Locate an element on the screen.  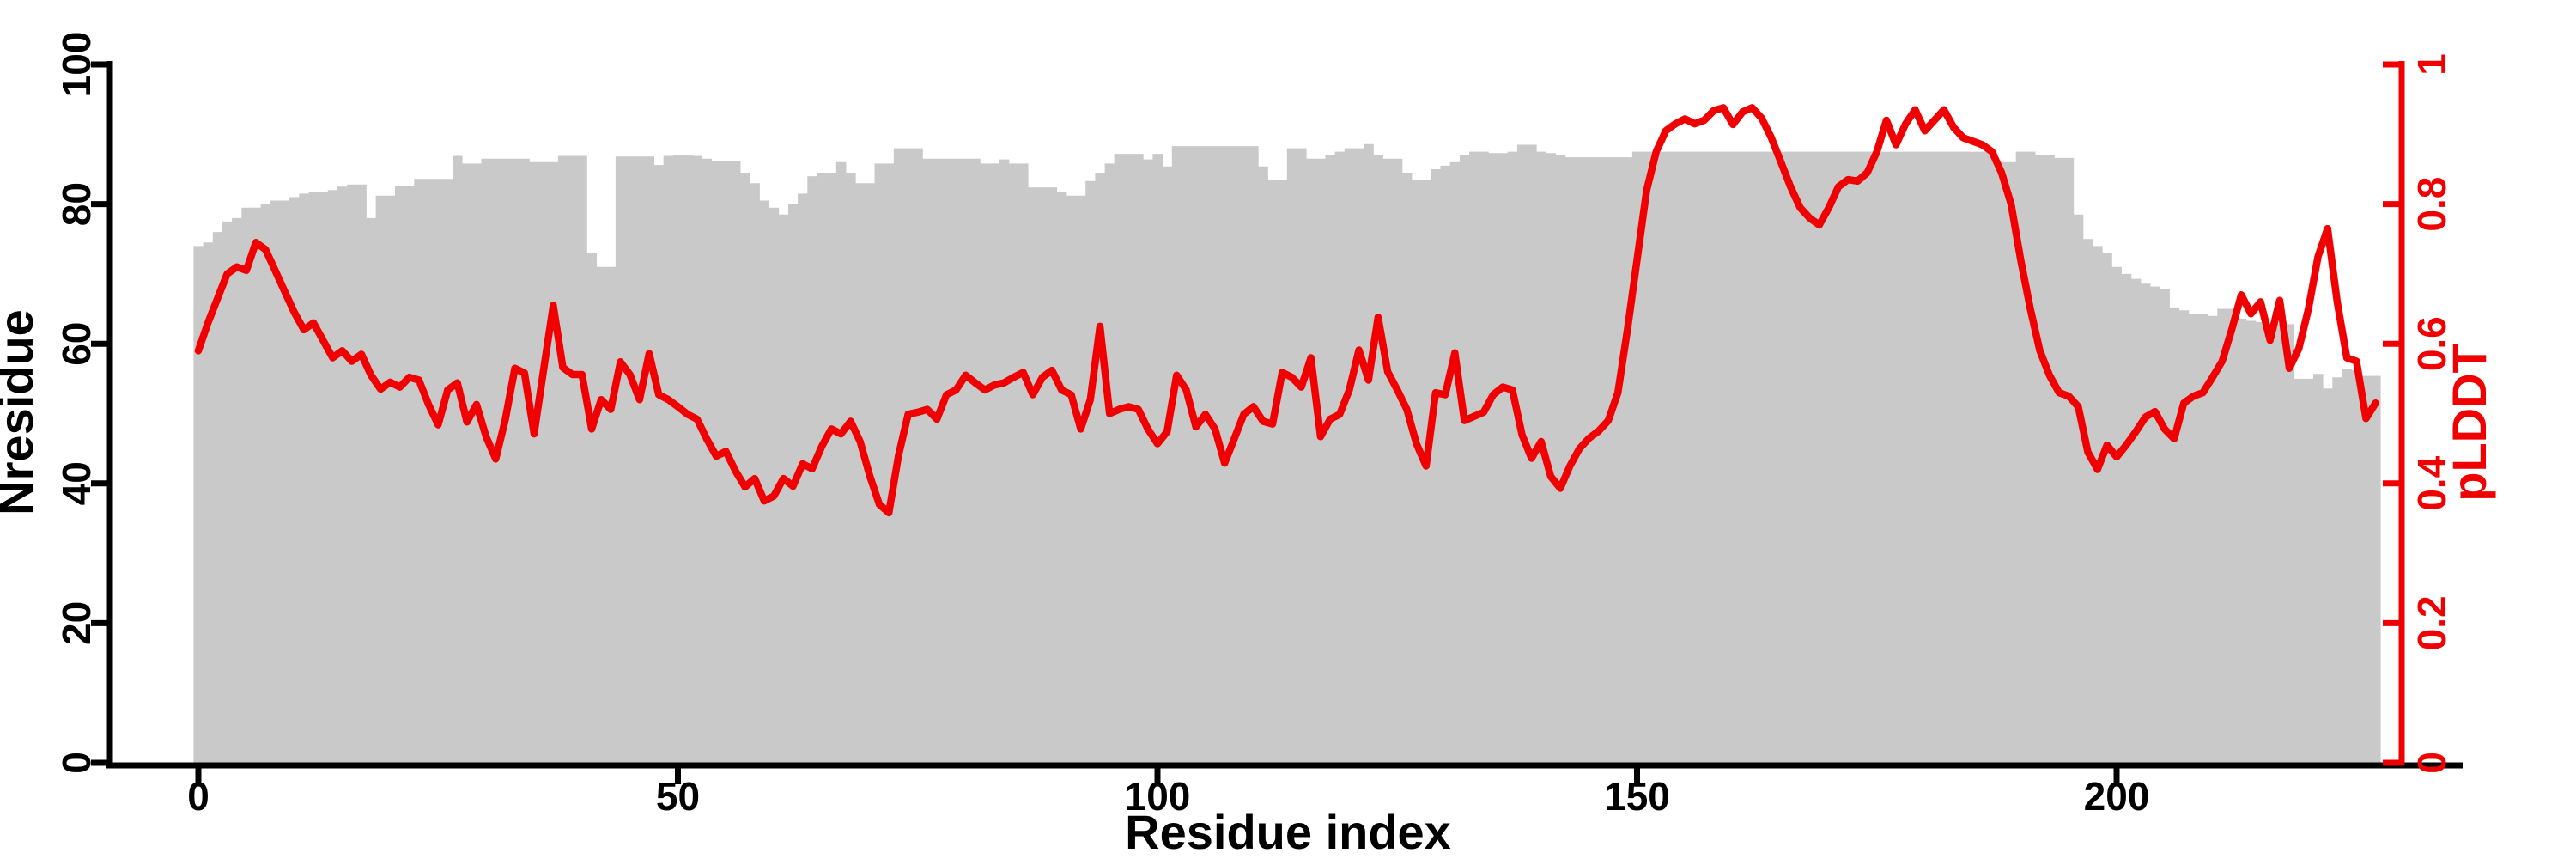
y-left-axis-title: Nresidue is located at coordinates (21, 412).